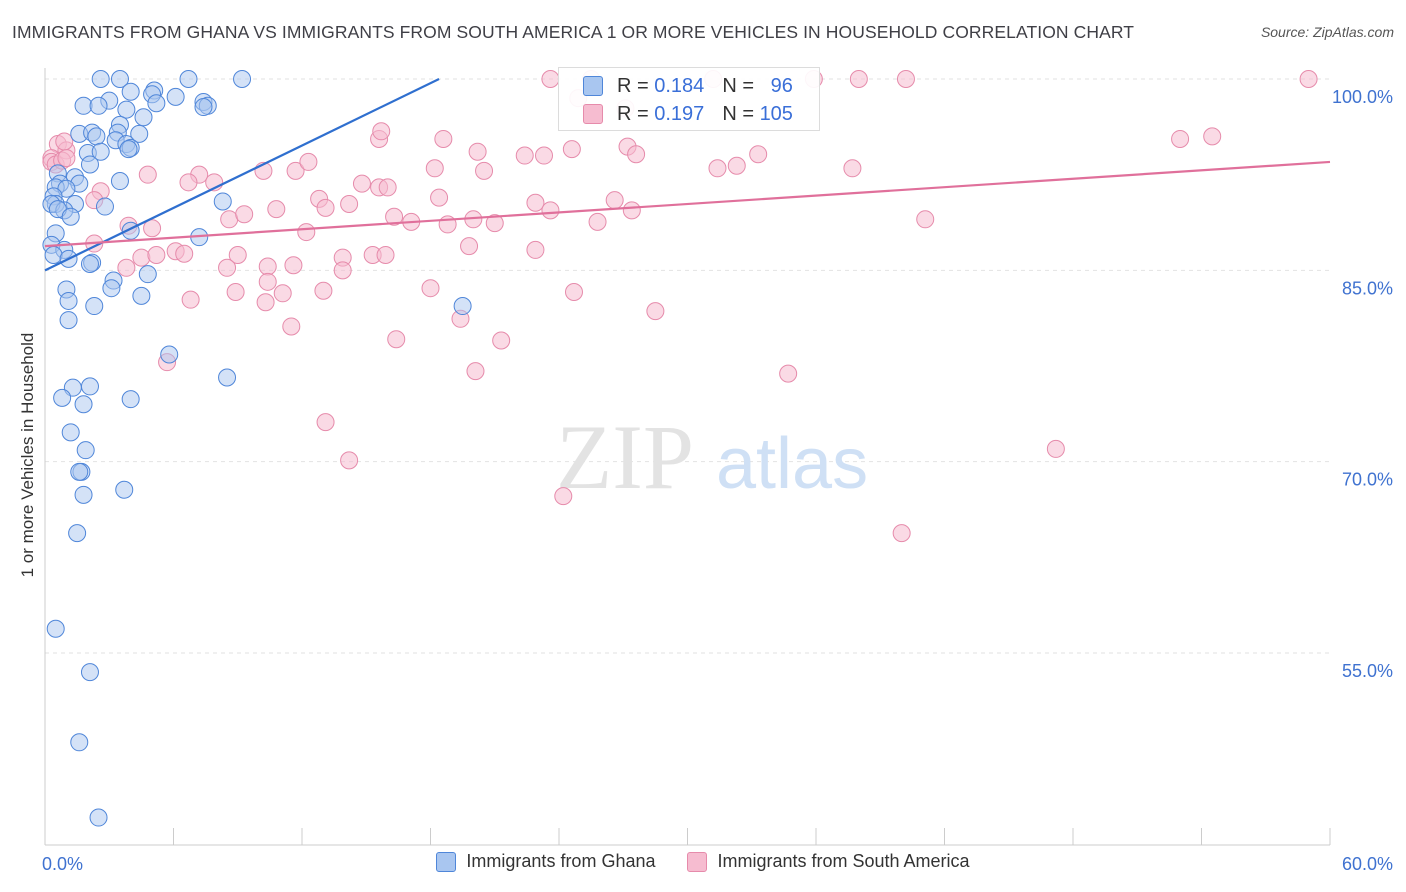  Describe the element at coordinates (242, 175) in the screenshot. I see `ghana-trend-line` at that location.